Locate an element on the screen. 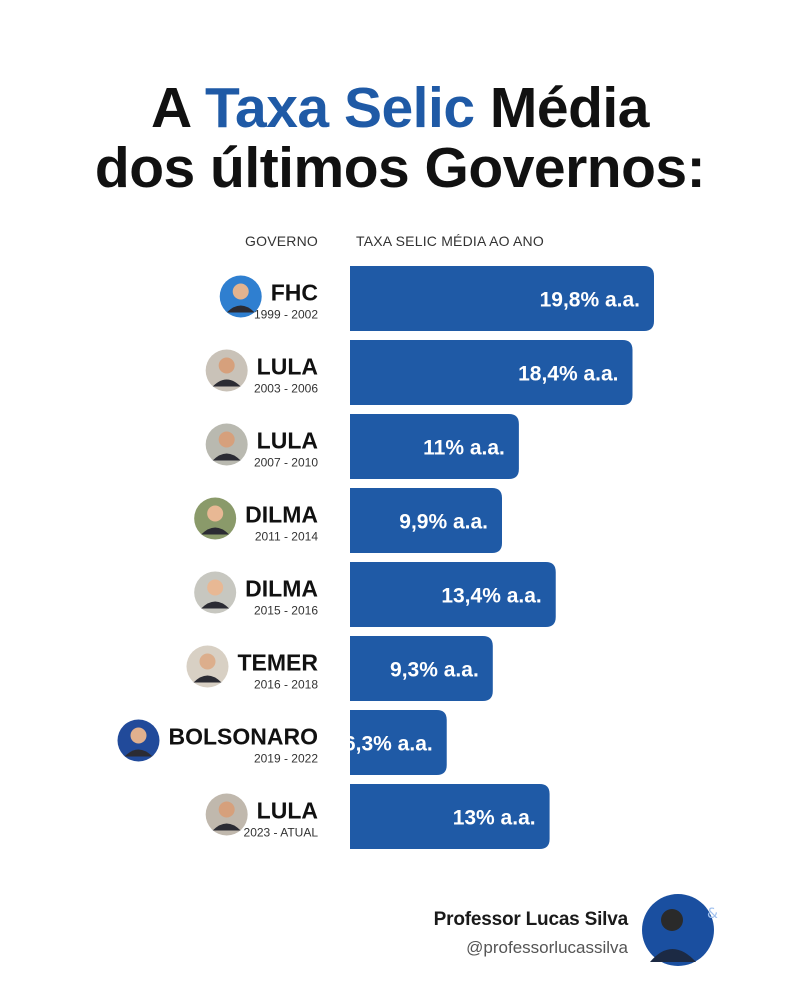 Image resolution: width=800 pixels, height=1000 pixels. government-name-1: LULA is located at coordinates (287, 367).